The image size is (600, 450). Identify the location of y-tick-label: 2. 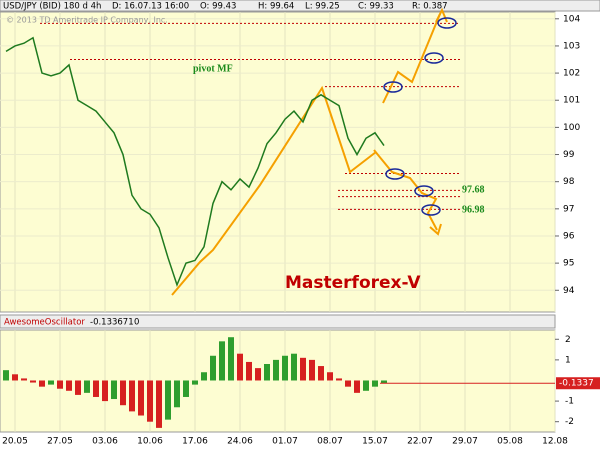
(568, 340).